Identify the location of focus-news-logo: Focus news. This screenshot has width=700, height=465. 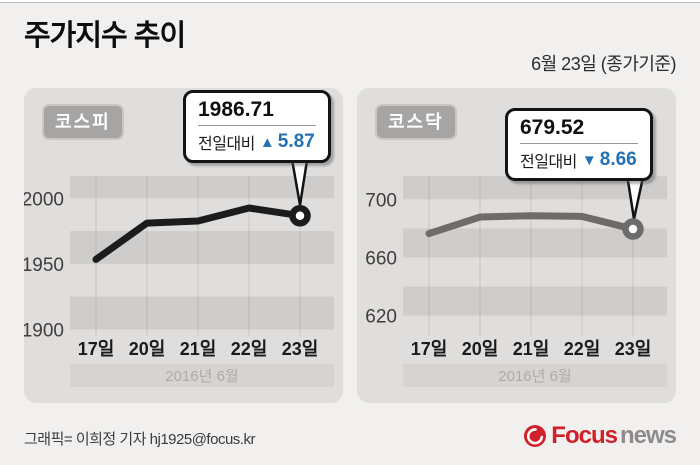
(599, 436).